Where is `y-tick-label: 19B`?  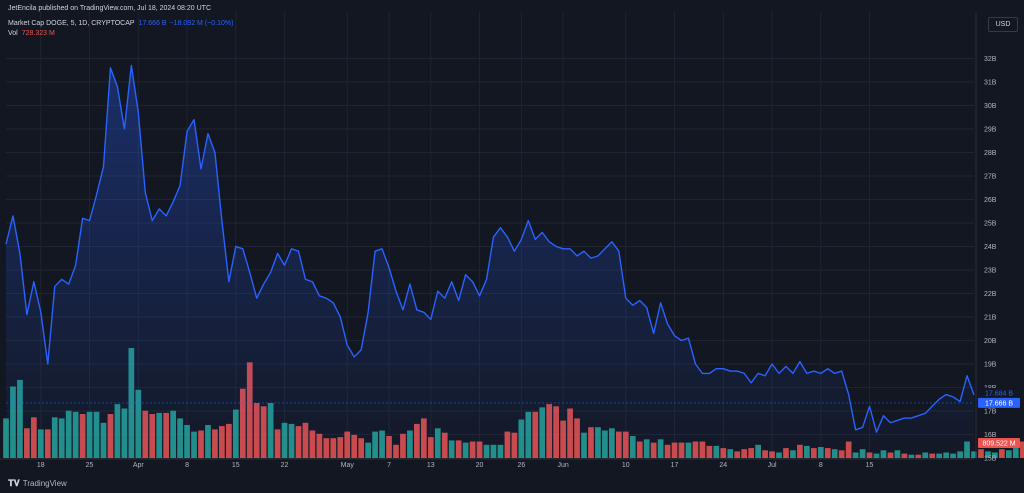
y-tick-label: 19B is located at coordinates (990, 364).